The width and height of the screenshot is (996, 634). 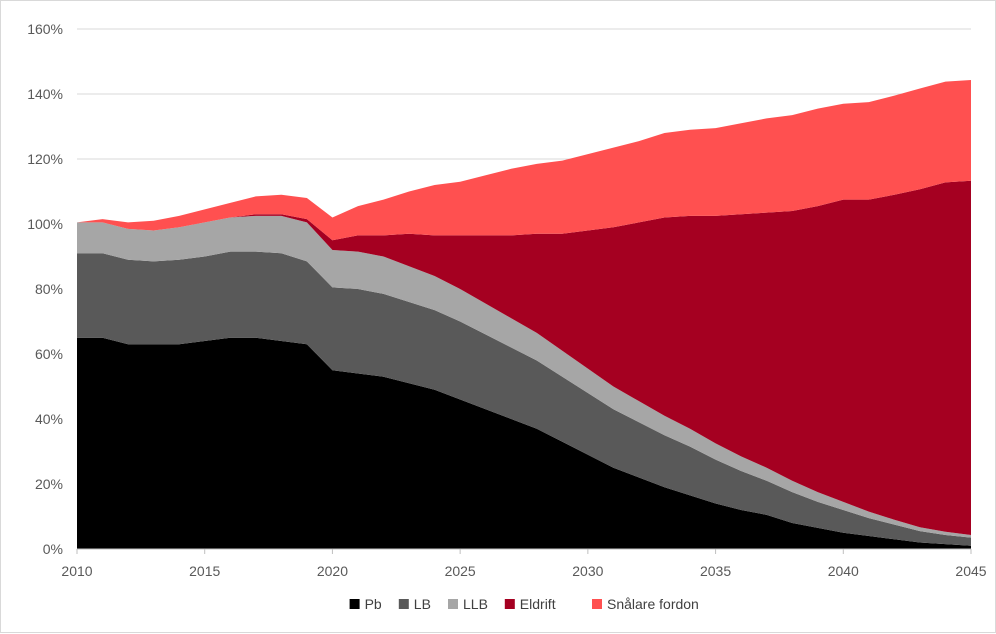 I want to click on x-tick-label: 2030, so click(x=587, y=571).